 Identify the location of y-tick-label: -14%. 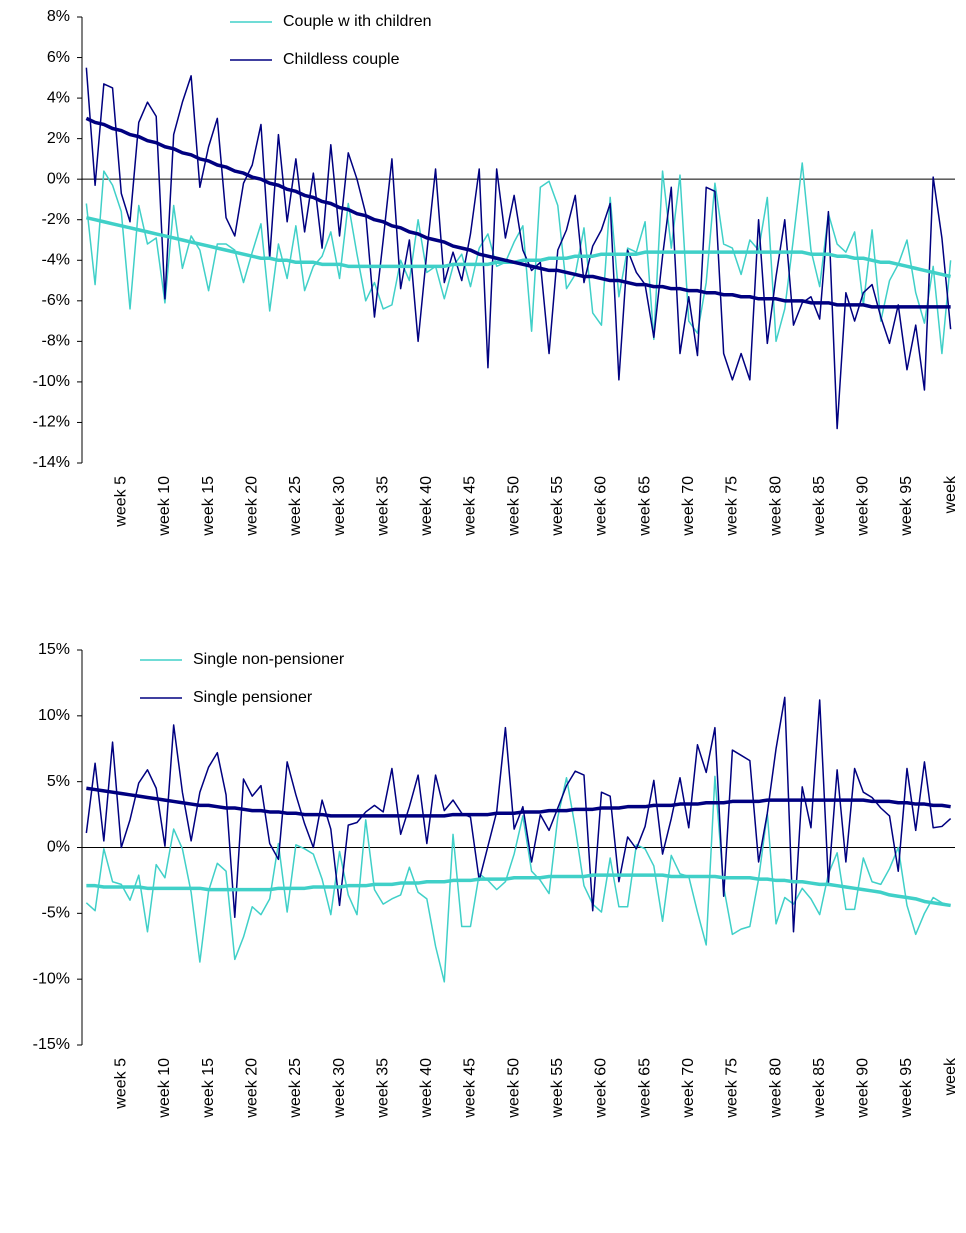
(51, 462).